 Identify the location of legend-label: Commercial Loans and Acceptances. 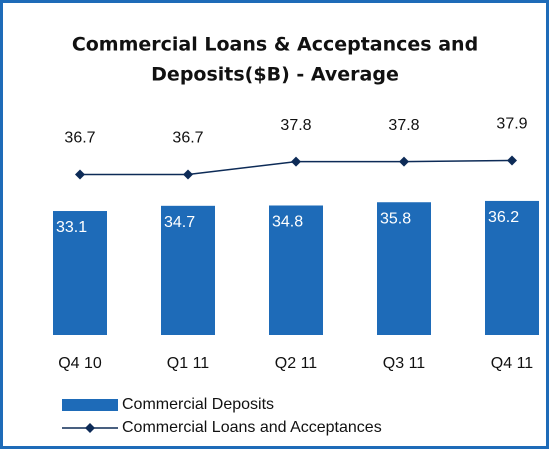
(252, 427).